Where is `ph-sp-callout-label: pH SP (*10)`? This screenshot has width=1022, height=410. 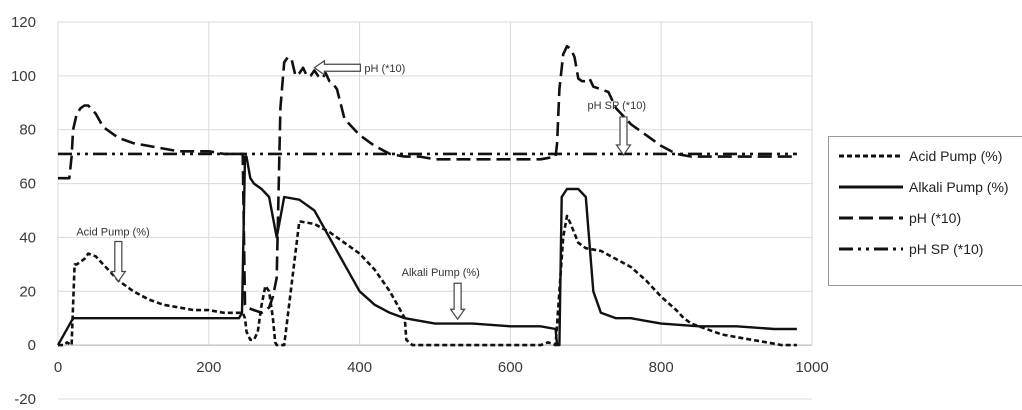 ph-sp-callout-label: pH SP (*10) is located at coordinates (617, 106).